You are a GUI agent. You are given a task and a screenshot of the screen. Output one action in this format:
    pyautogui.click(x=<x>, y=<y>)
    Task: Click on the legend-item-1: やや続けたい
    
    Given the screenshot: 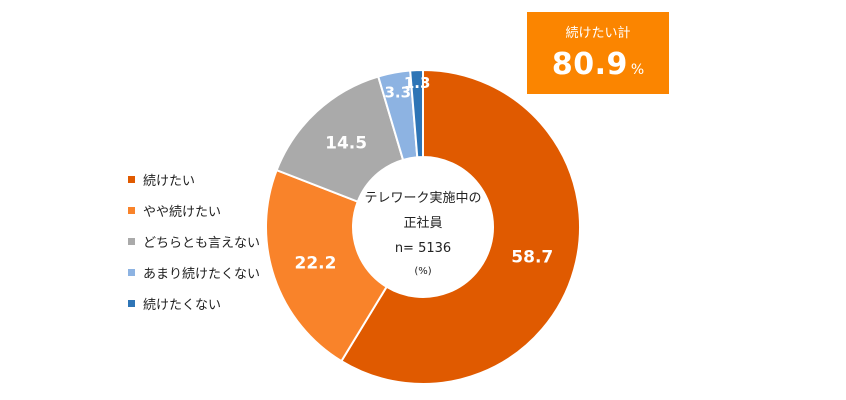 What is the action you would take?
    pyautogui.click(x=194, y=210)
    